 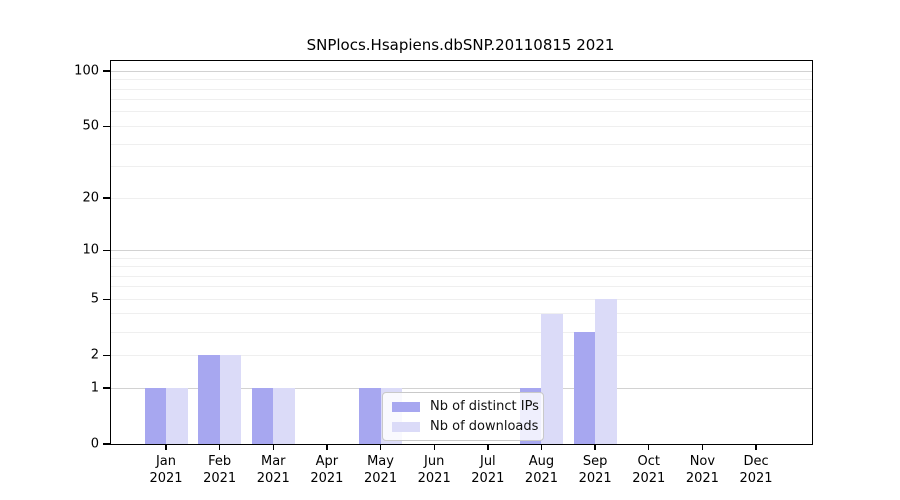 What do you see at coordinates (90, 250) in the screenshot?
I see `y-axis-tick-label: 10` at bounding box center [90, 250].